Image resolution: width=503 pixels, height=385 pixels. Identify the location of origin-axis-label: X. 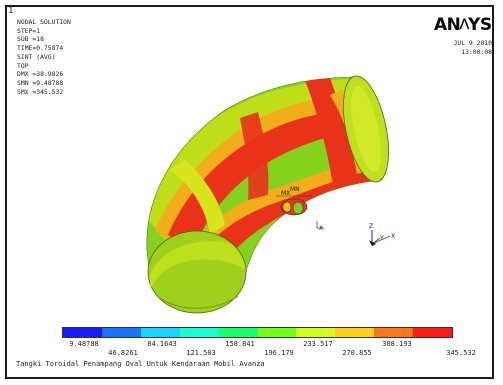
(321, 228).